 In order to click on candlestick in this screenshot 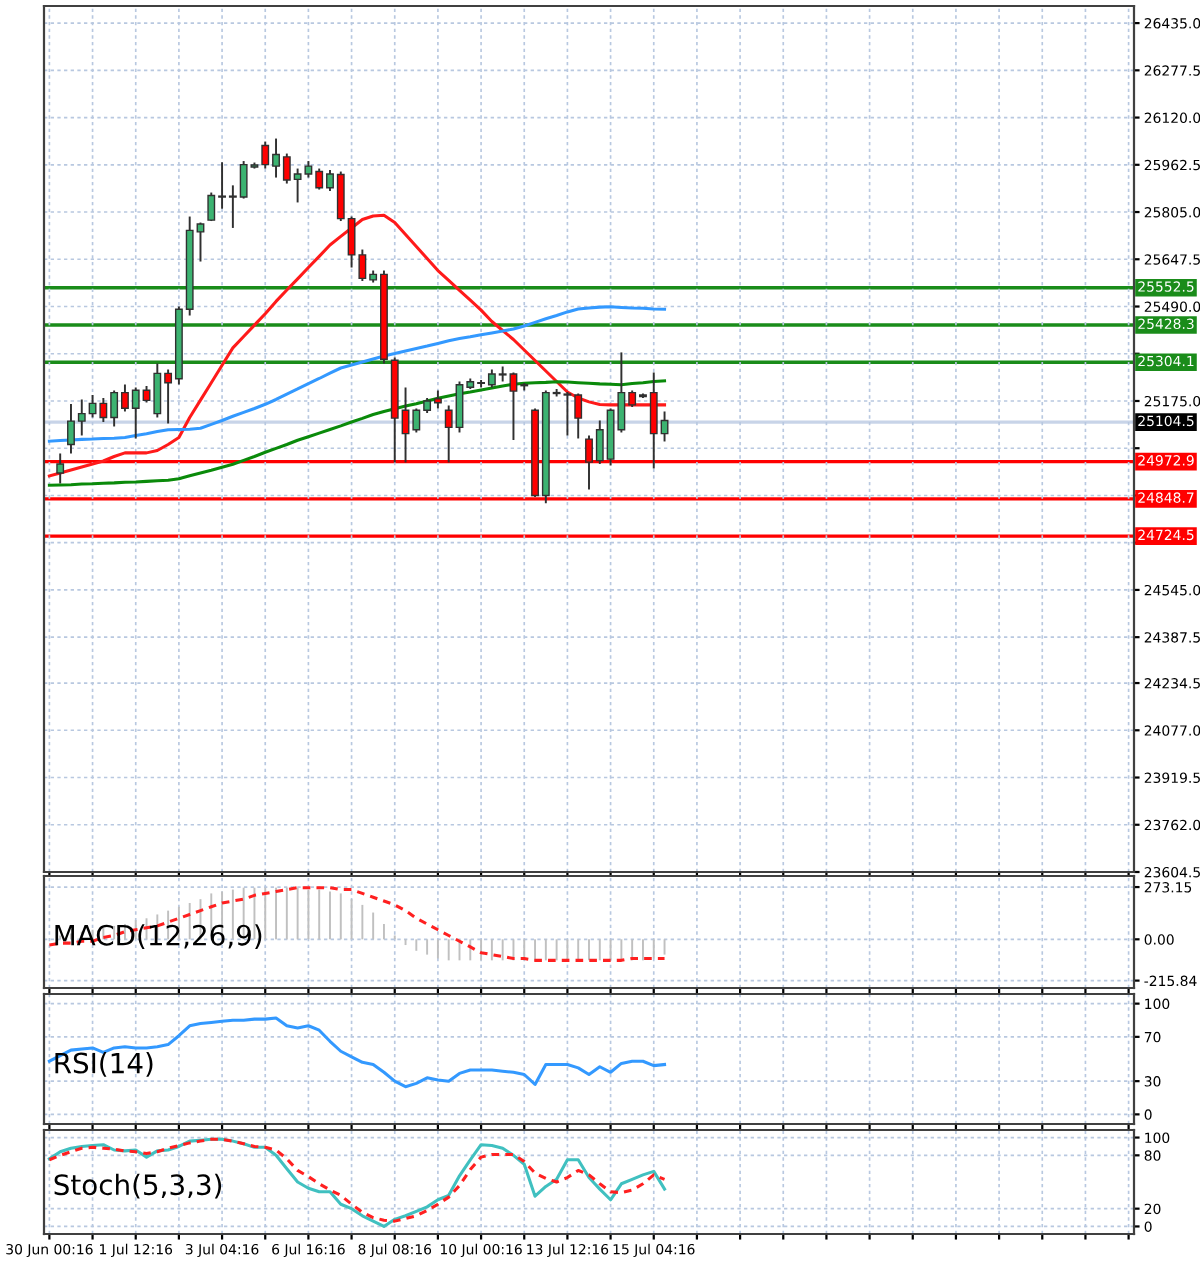, I will do `click(60, 468)`.